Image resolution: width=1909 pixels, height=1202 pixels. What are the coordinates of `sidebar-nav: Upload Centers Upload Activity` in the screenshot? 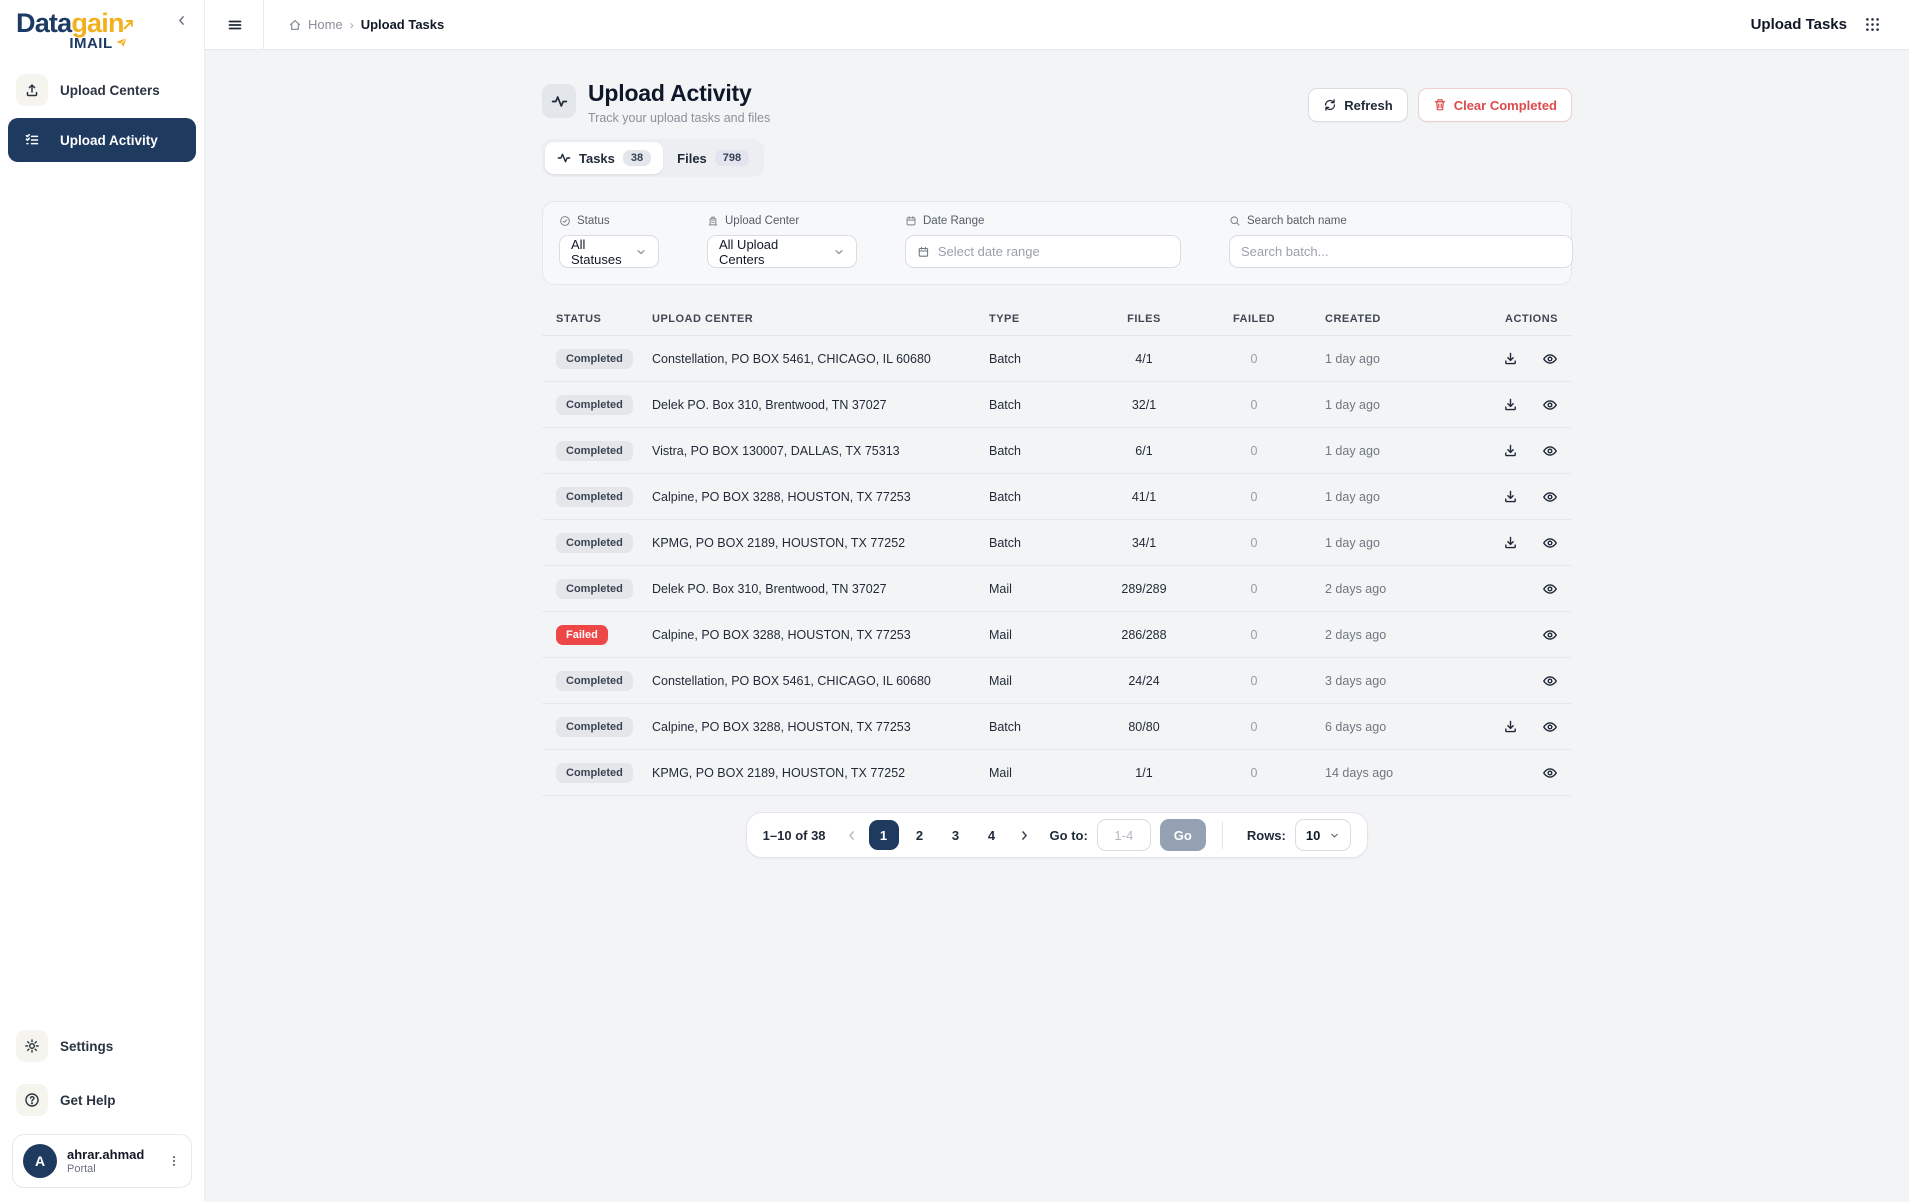 It's located at (102, 109).